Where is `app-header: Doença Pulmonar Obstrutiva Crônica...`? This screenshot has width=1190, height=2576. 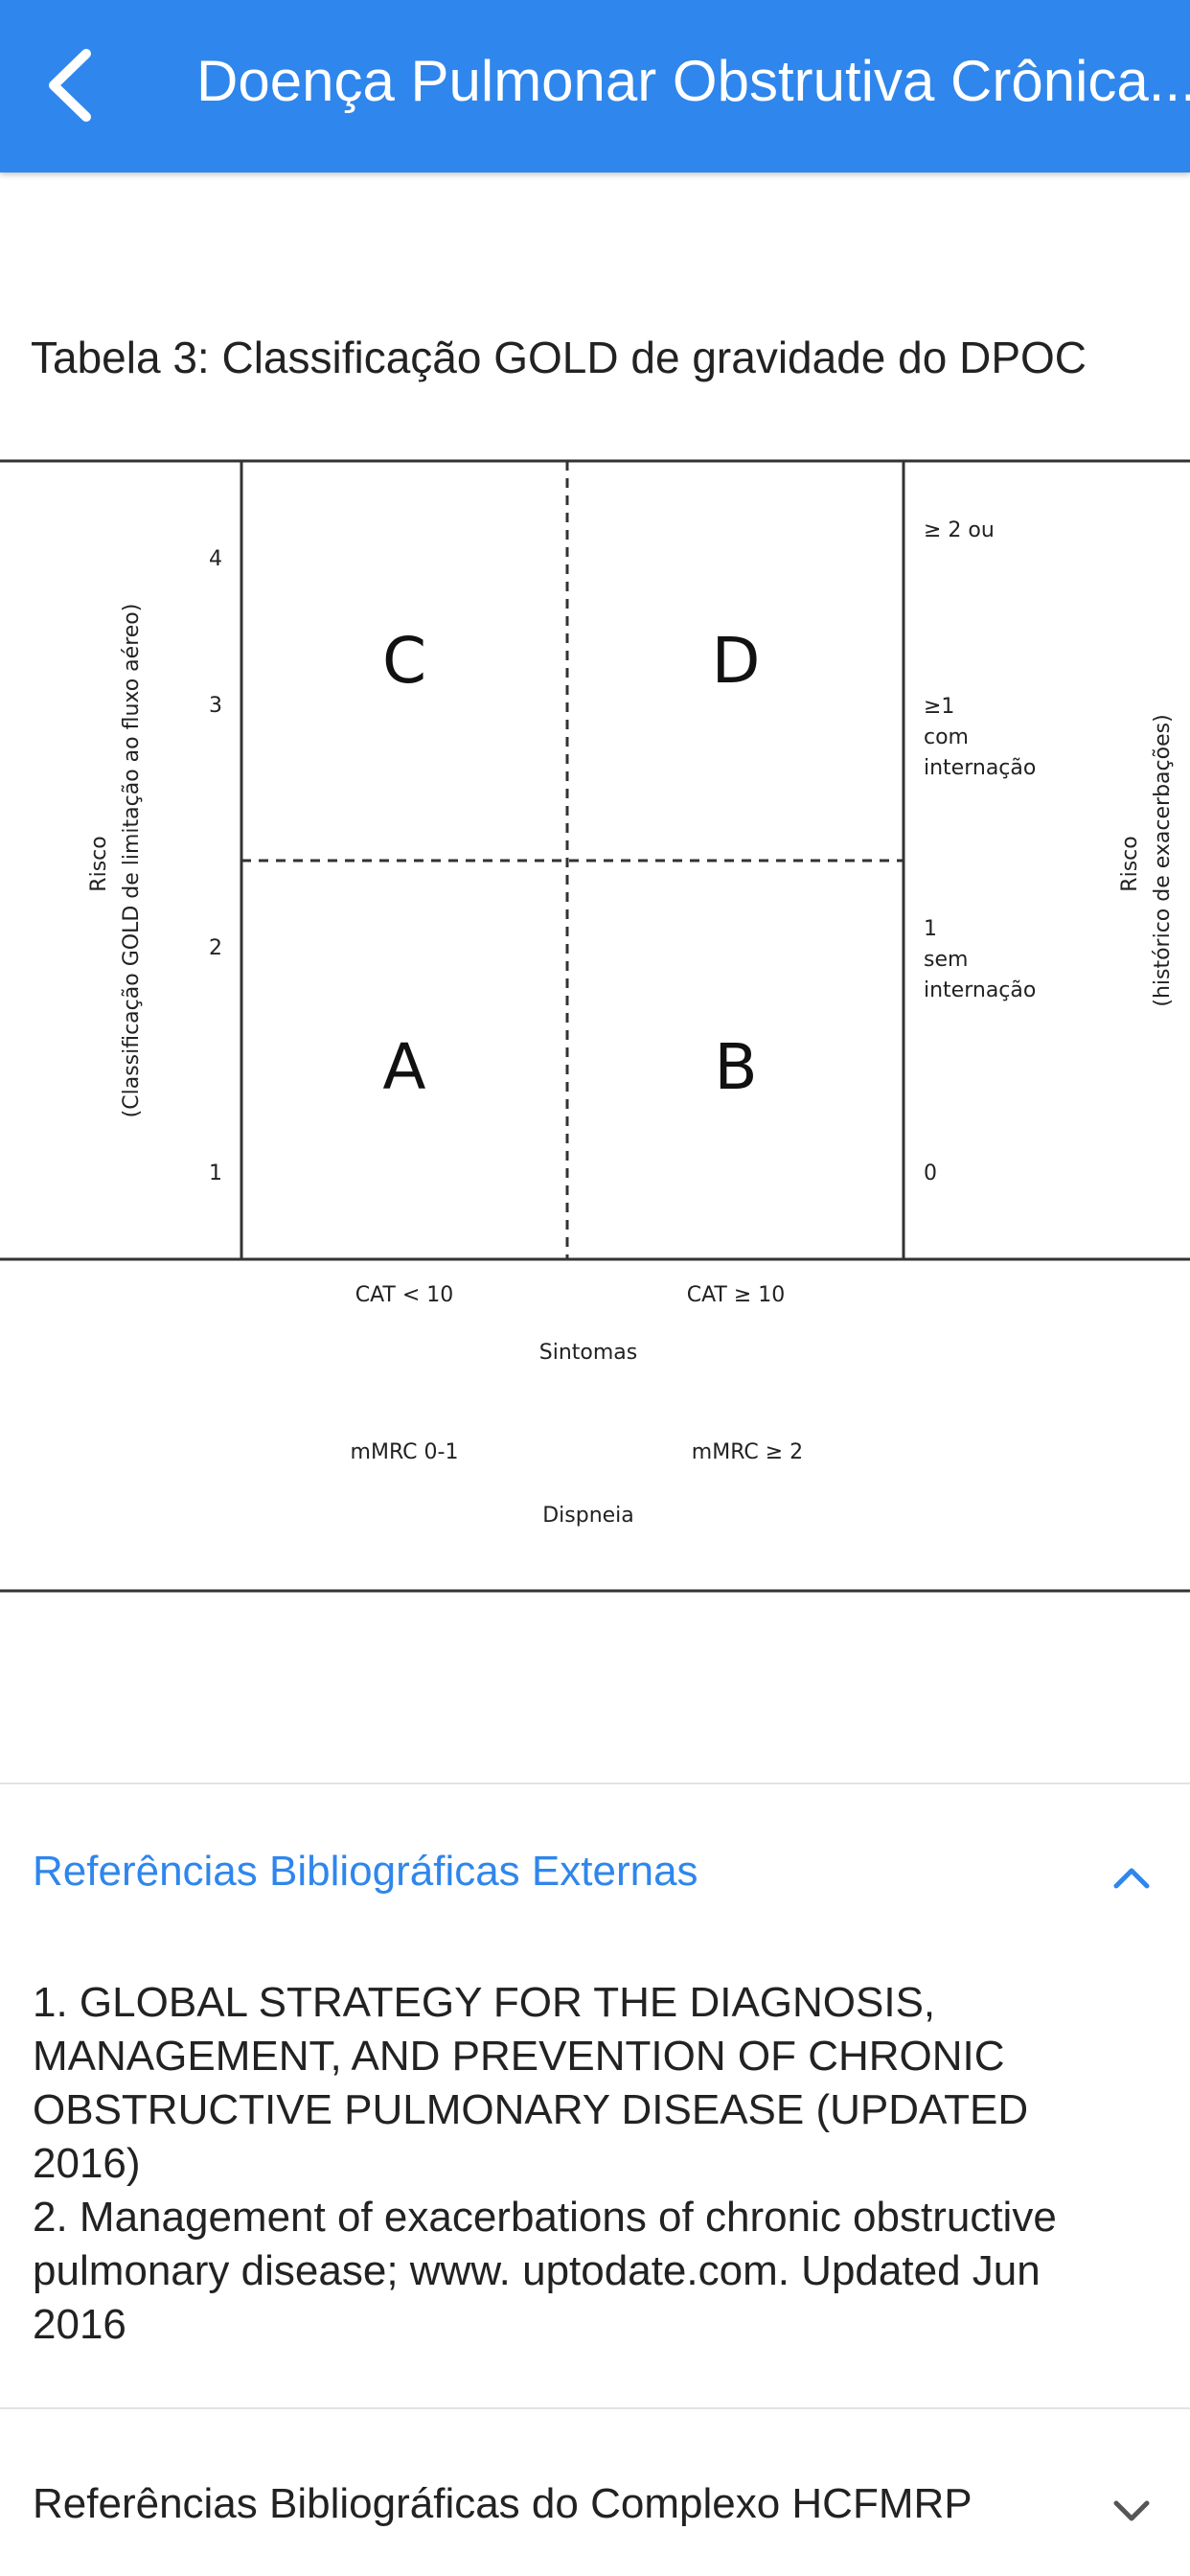 app-header: Doença Pulmonar Obstrutiva Crônica... is located at coordinates (595, 86).